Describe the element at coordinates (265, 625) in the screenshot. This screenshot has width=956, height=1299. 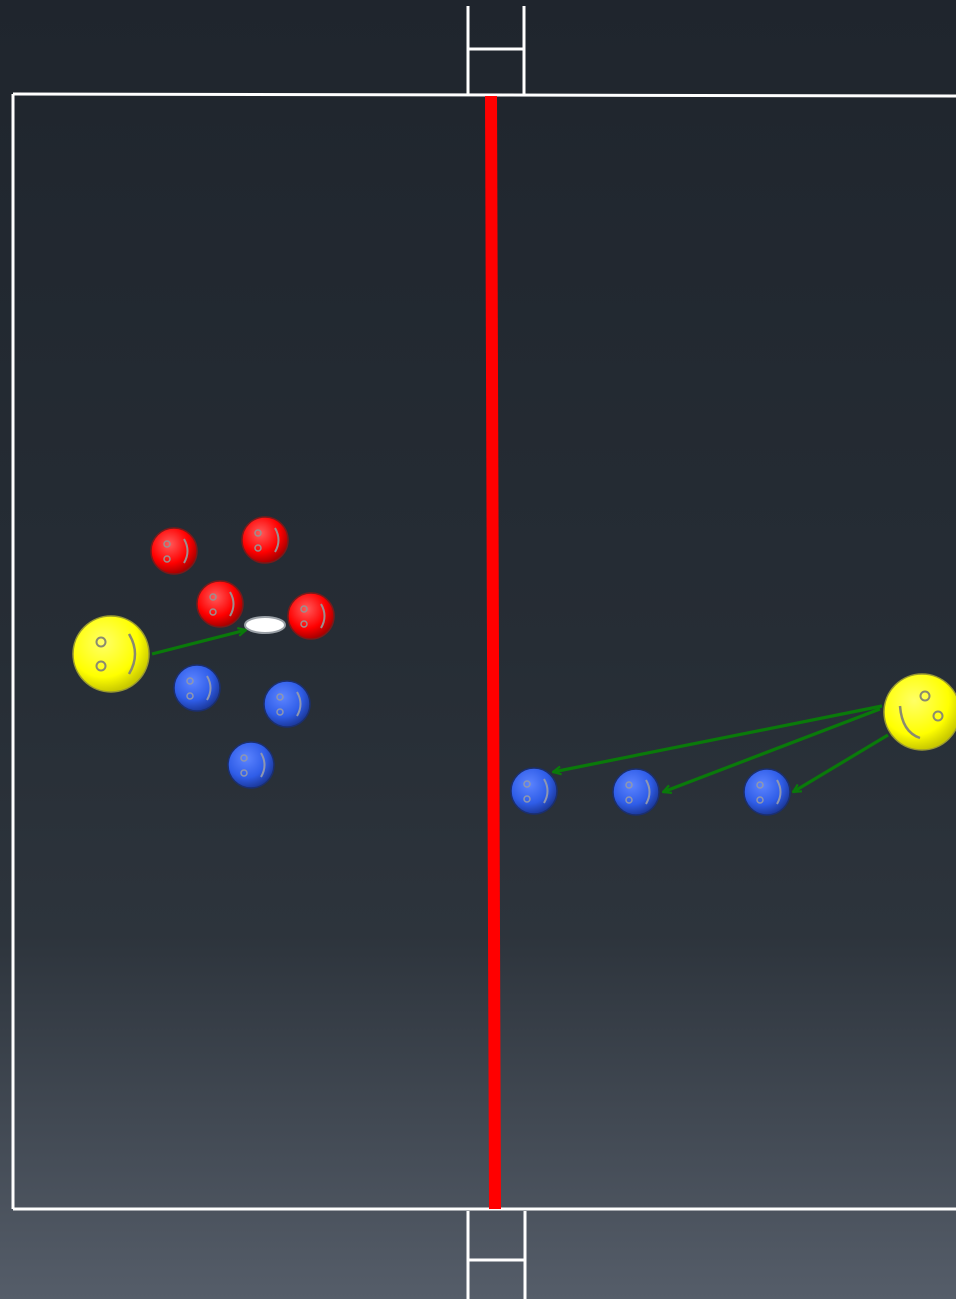
I see `ball-icon` at that location.